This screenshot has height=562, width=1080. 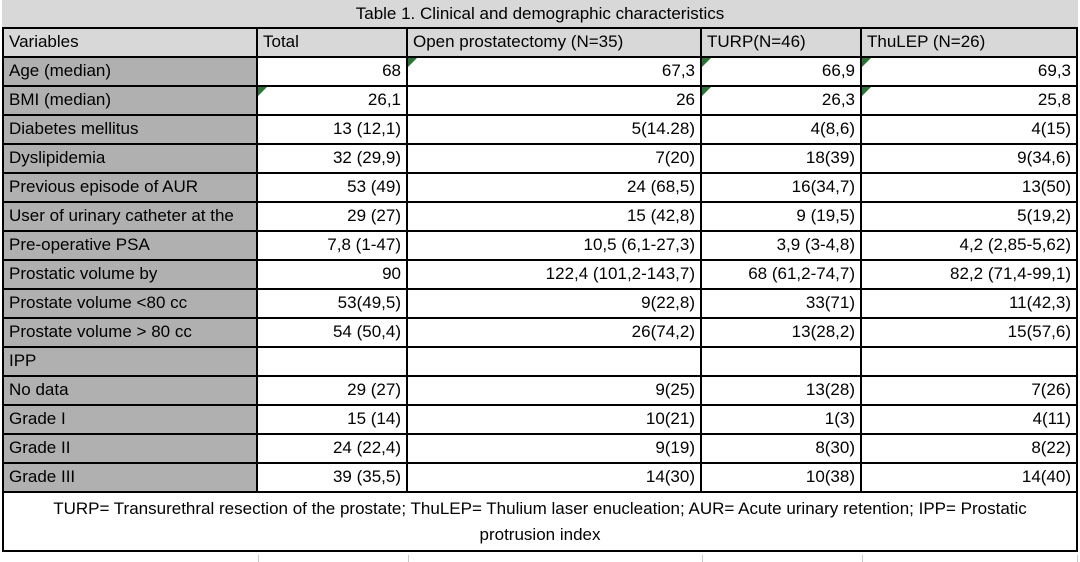 What do you see at coordinates (668, 302) in the screenshot?
I see `cell-text: 9(22,8)` at bounding box center [668, 302].